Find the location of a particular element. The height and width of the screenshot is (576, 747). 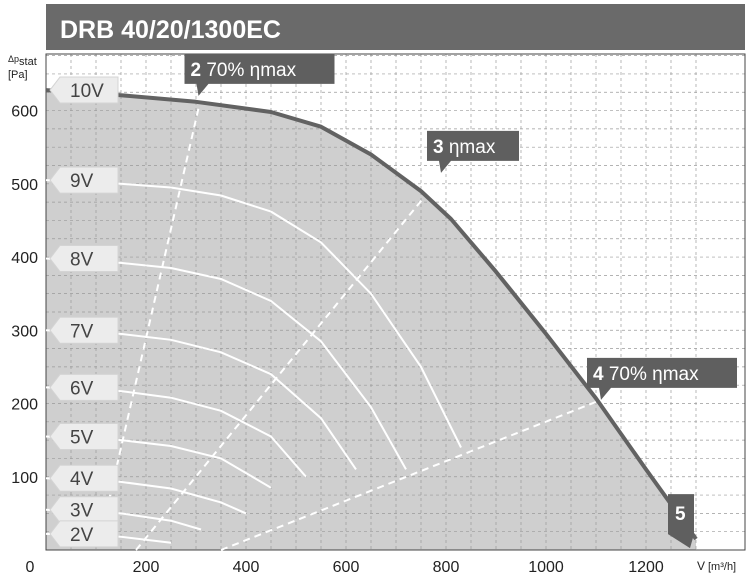

operating-marker-label: 3 ηmax is located at coordinates (464, 147).